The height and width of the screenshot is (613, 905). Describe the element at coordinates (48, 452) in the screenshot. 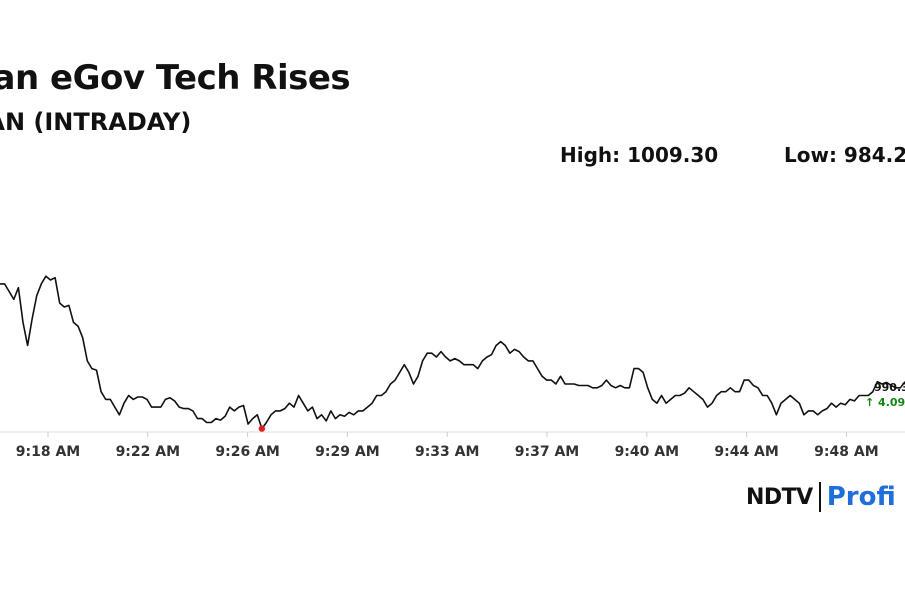

I see `x-tick-label: 9:18 AM` at that location.